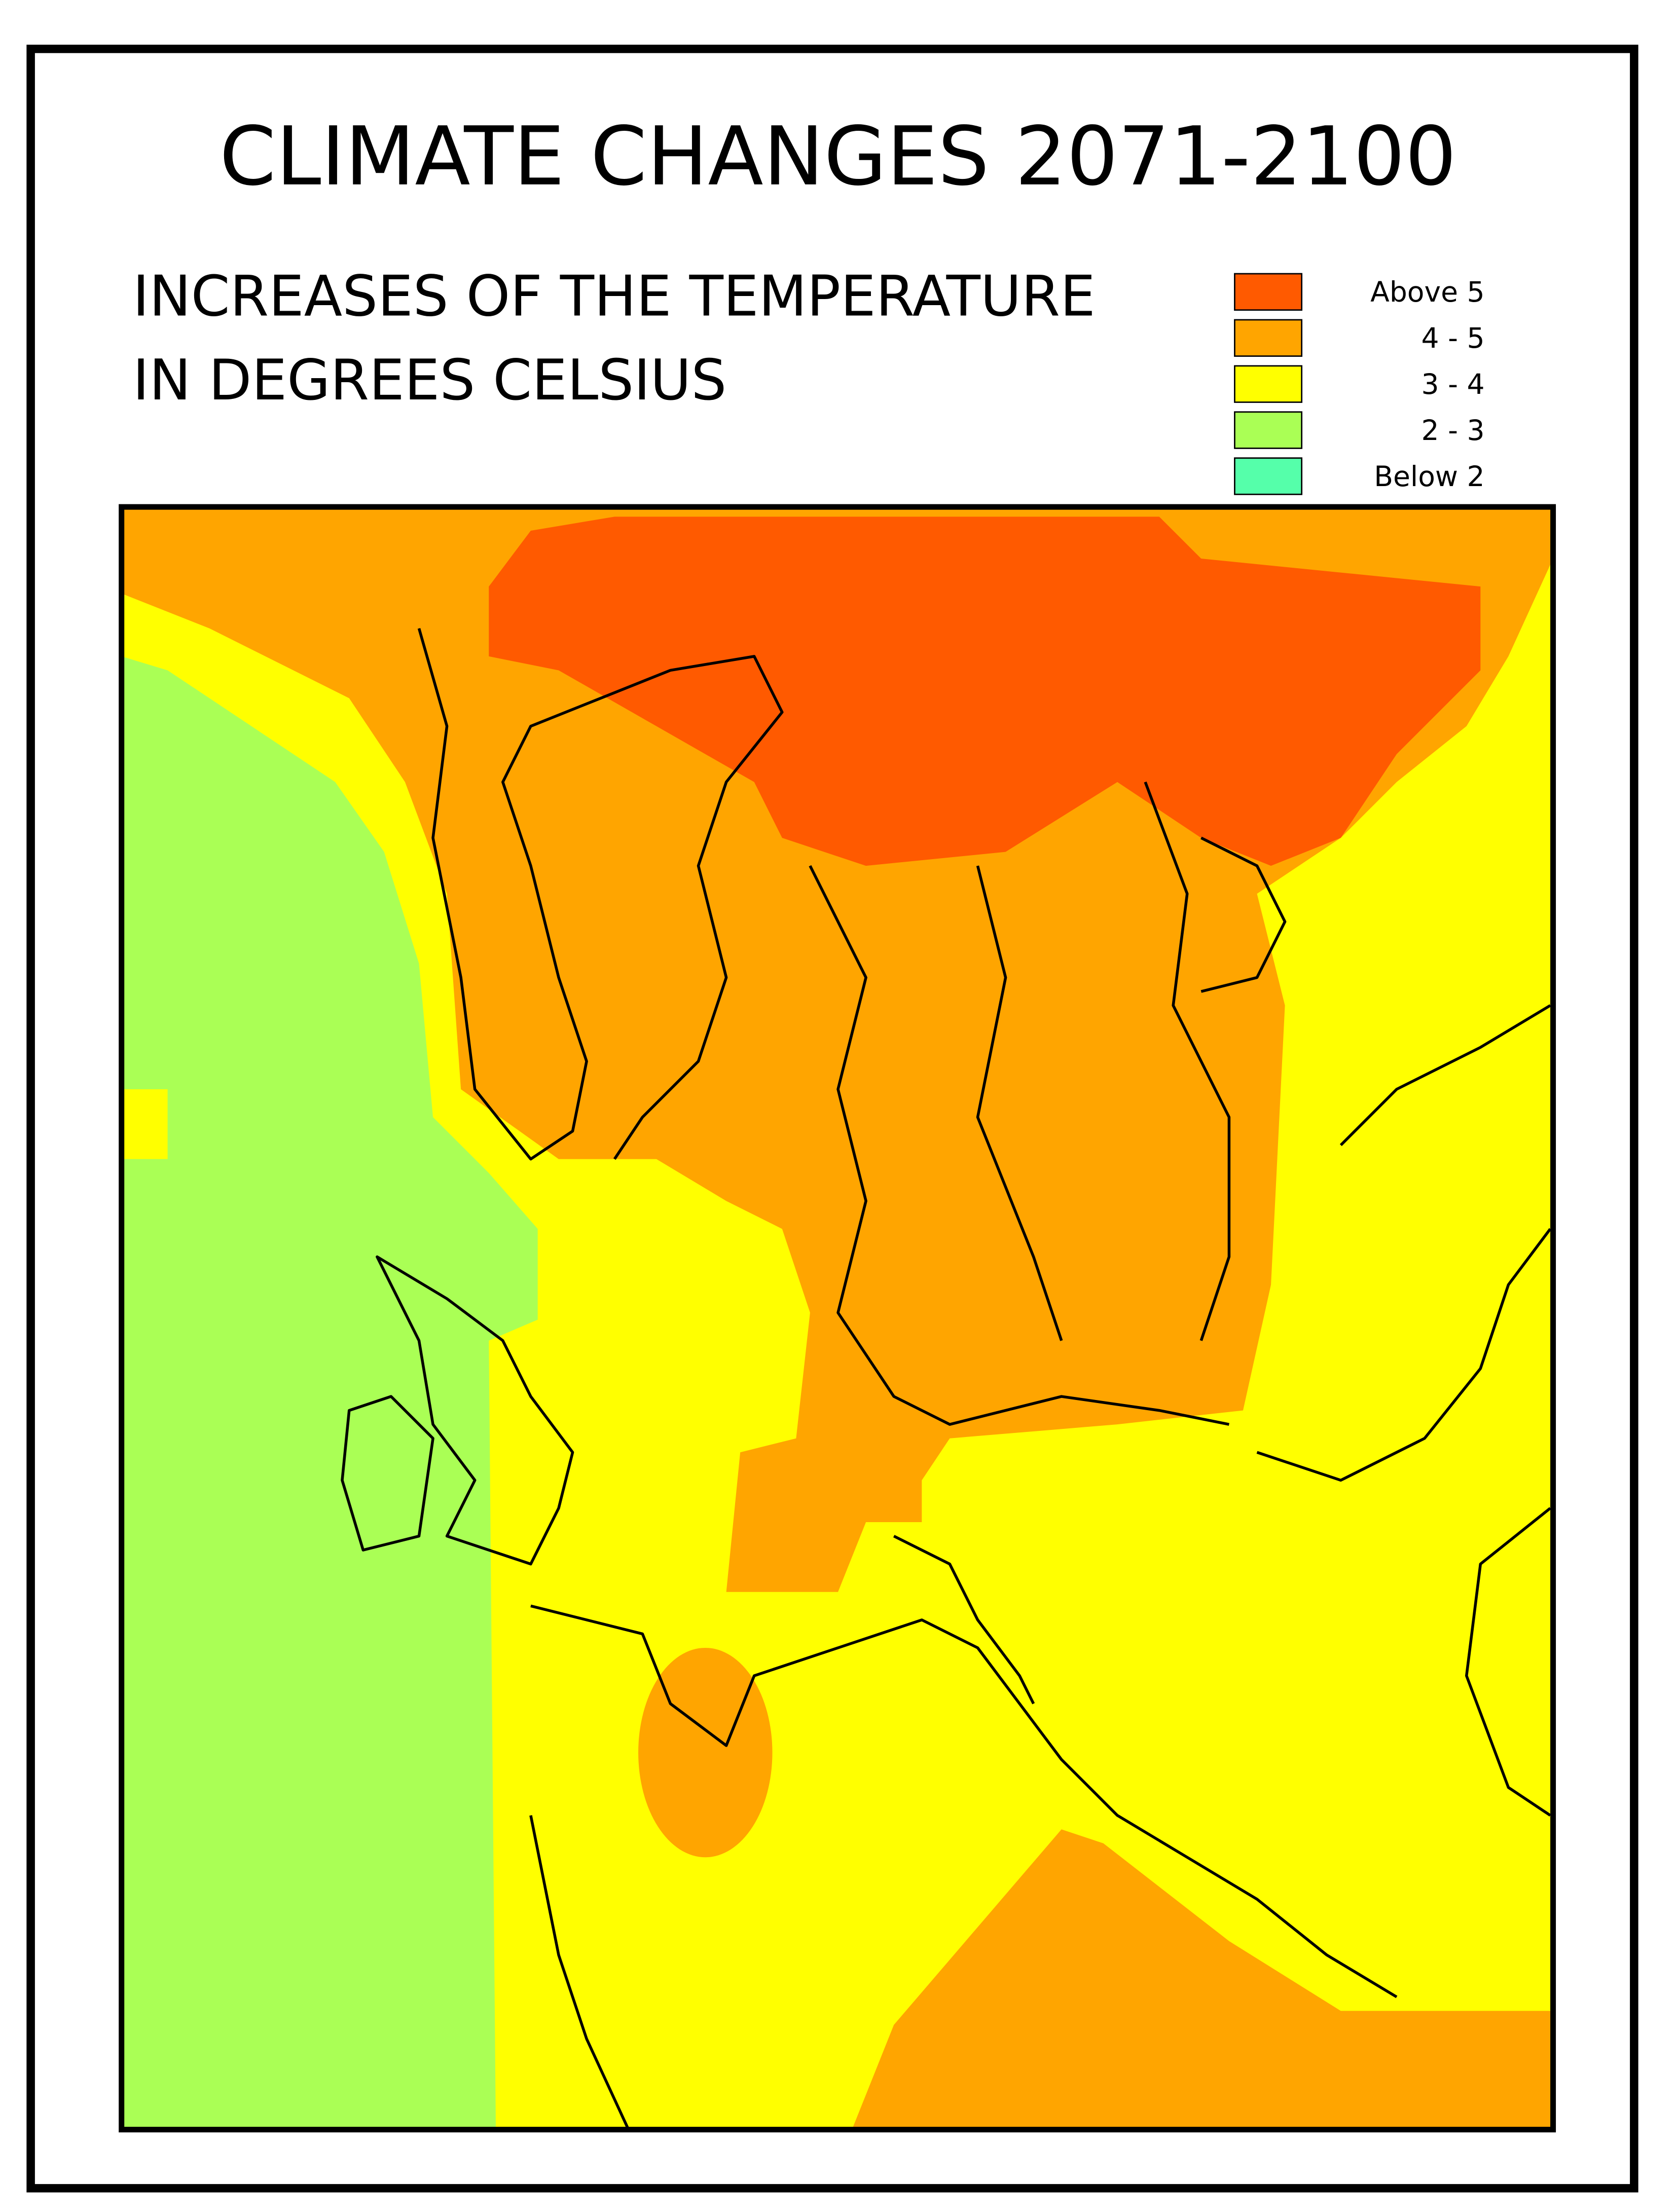  Describe the element at coordinates (1427, 292) in the screenshot. I see `legend-label: Above 5` at that location.